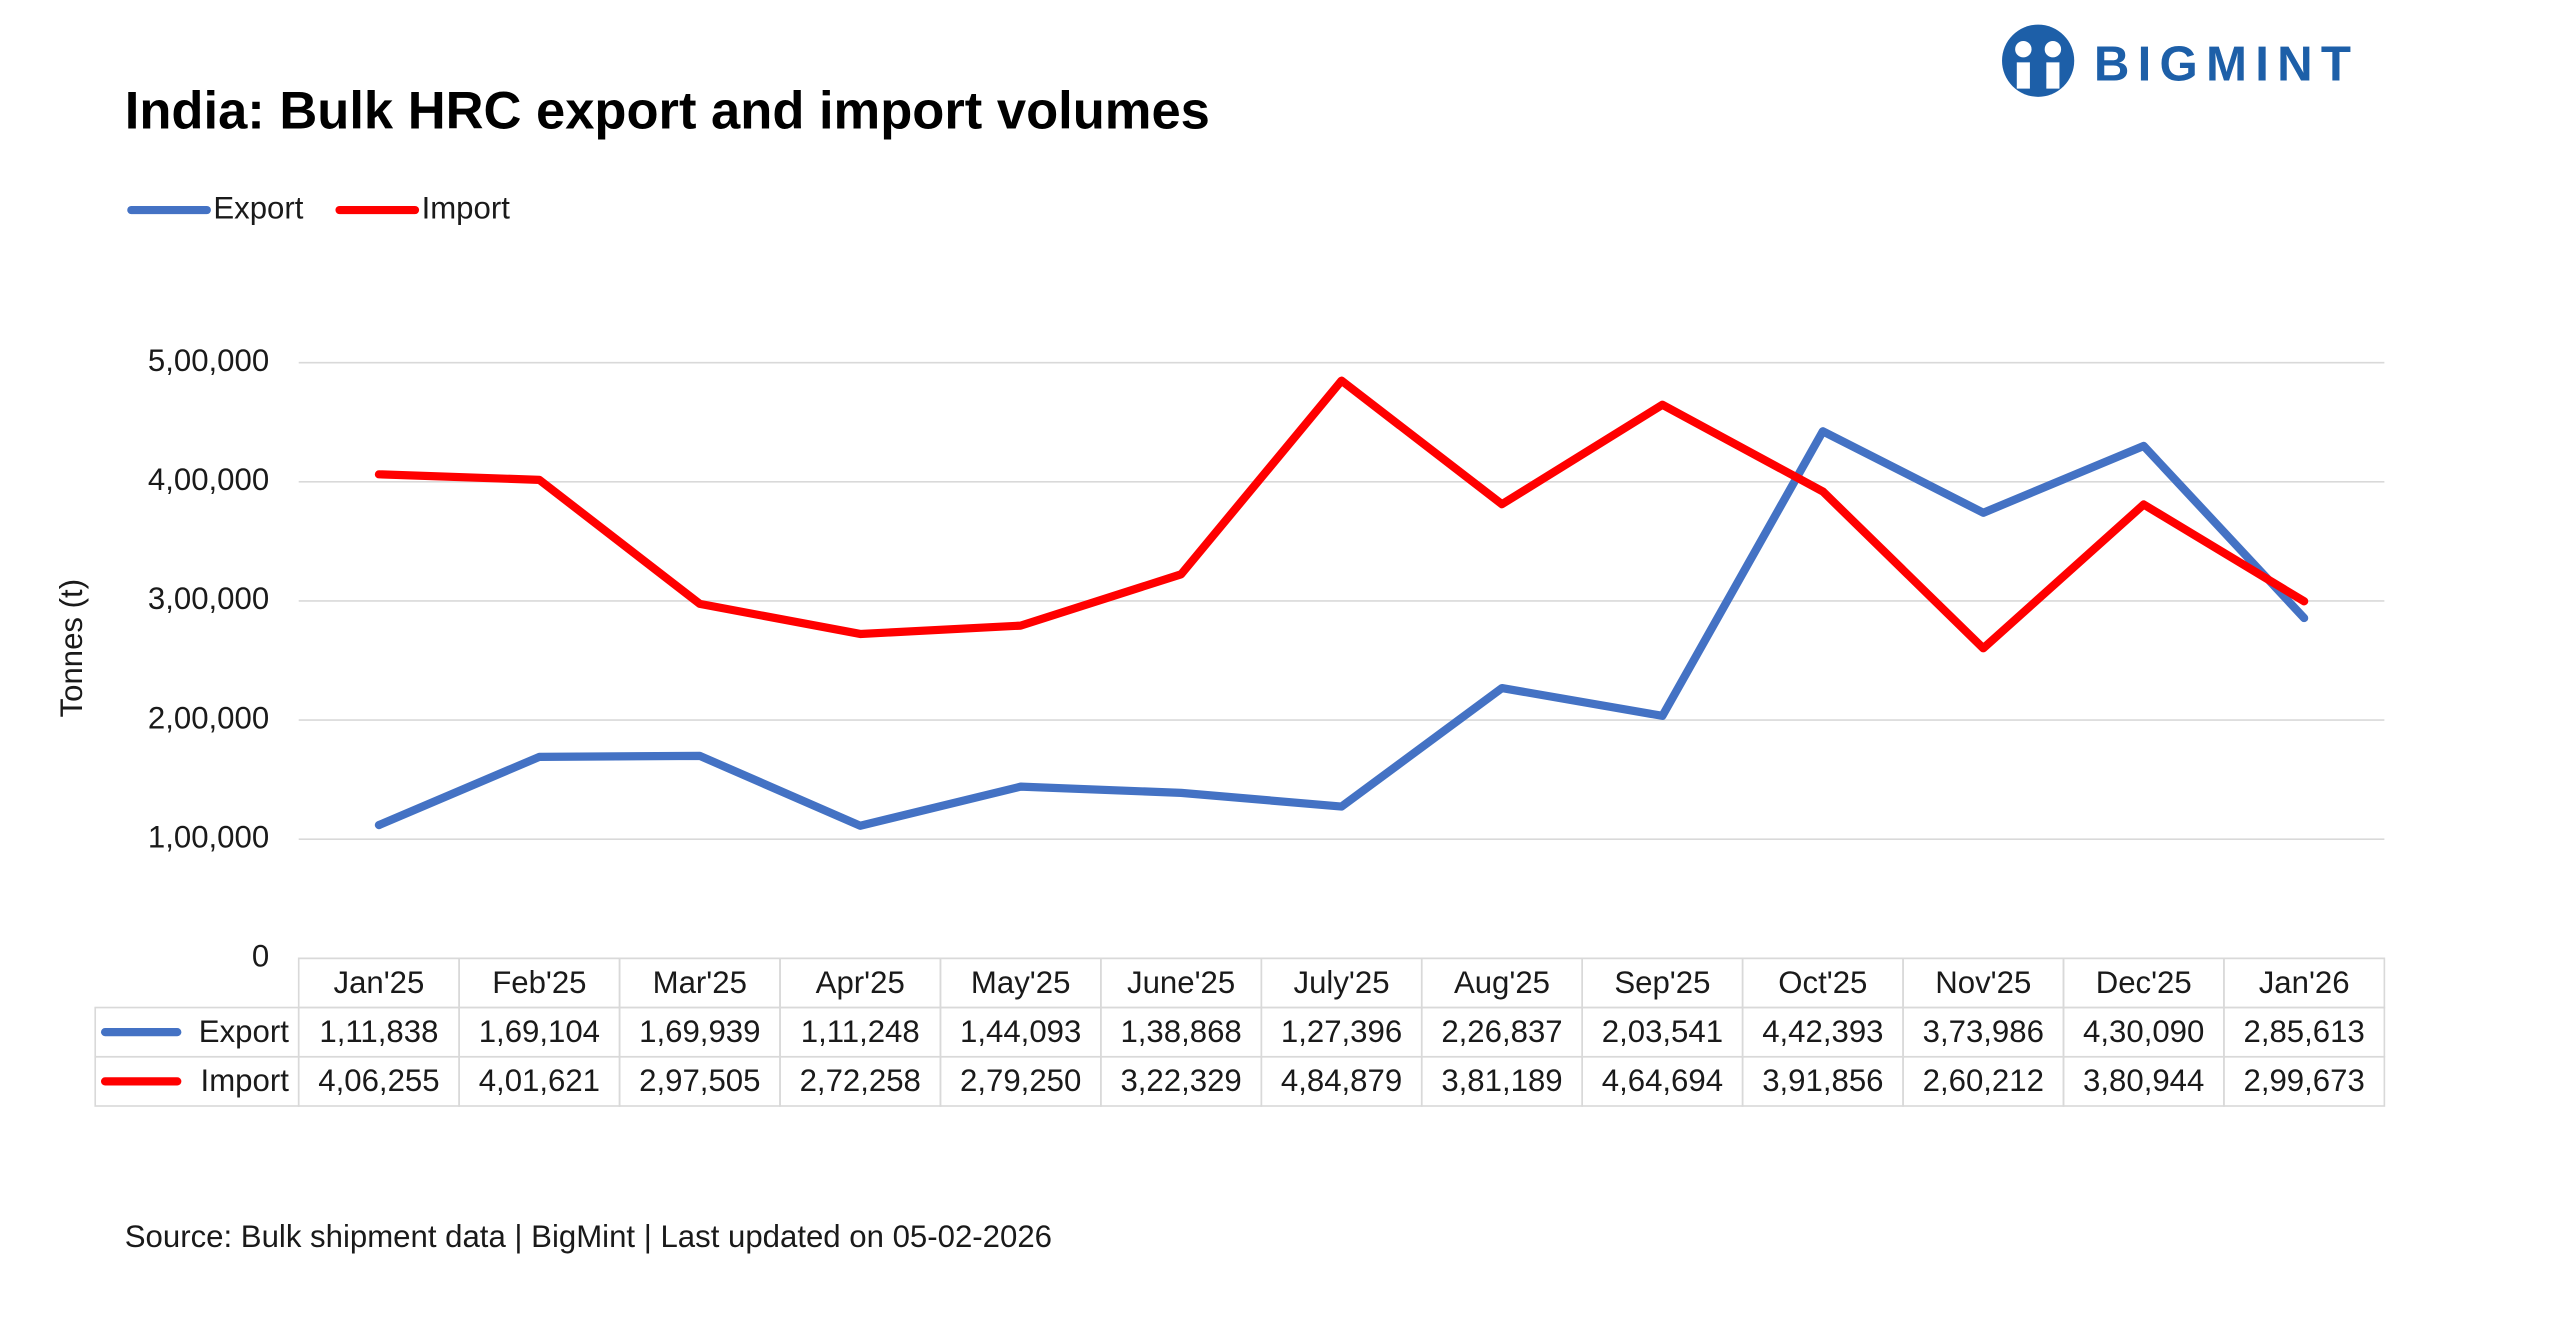  What do you see at coordinates (378, 1080) in the screenshot?
I see `table-value: 4,06,255` at bounding box center [378, 1080].